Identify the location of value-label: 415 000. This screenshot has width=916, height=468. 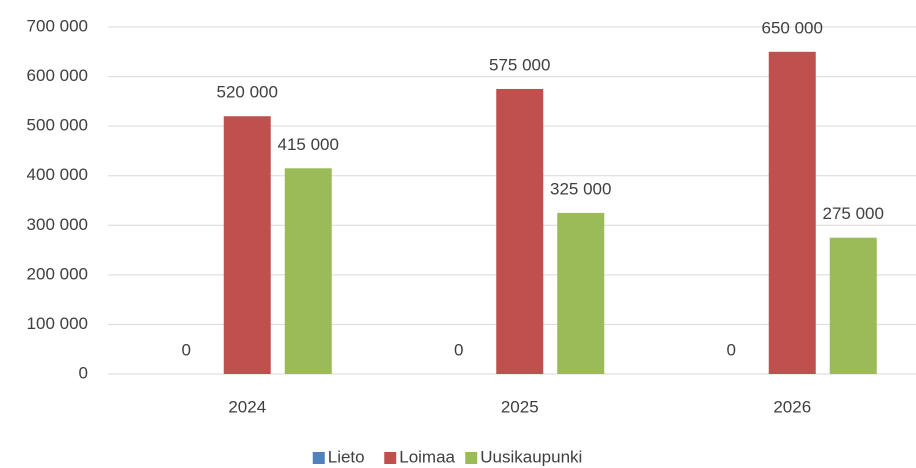
(308, 144).